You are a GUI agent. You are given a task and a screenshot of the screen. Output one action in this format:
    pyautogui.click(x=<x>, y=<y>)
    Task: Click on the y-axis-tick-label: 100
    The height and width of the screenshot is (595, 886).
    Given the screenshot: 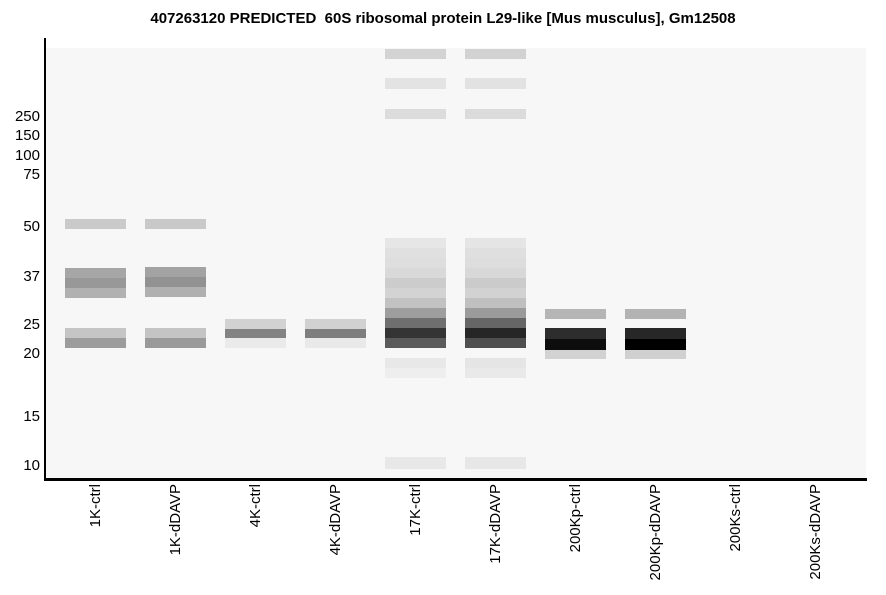 What is the action you would take?
    pyautogui.click(x=27, y=155)
    